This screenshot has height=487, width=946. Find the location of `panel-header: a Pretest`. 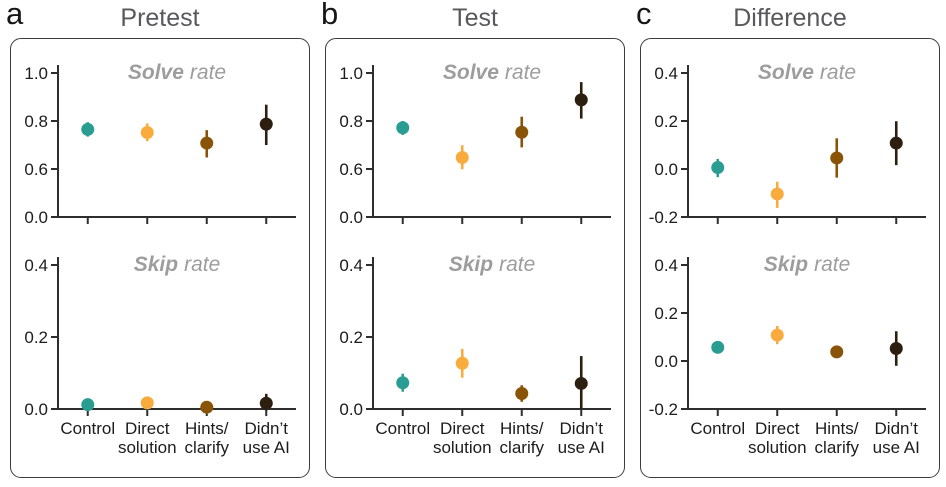

panel-header: a Pretest is located at coordinates (157, 19).